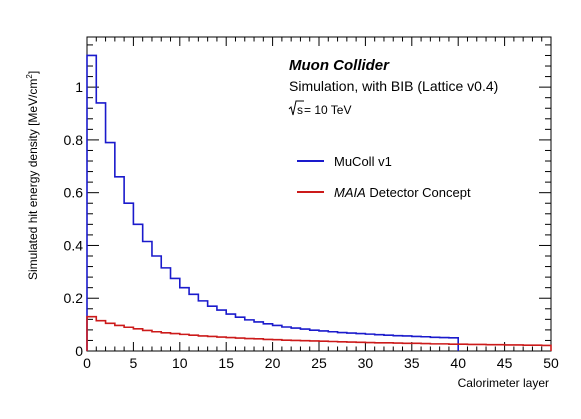 This screenshot has width=581, height=419. What do you see at coordinates (393, 86) in the screenshot?
I see `simulation-label: Simulation, with BIB (Lattice v0.4)` at bounding box center [393, 86].